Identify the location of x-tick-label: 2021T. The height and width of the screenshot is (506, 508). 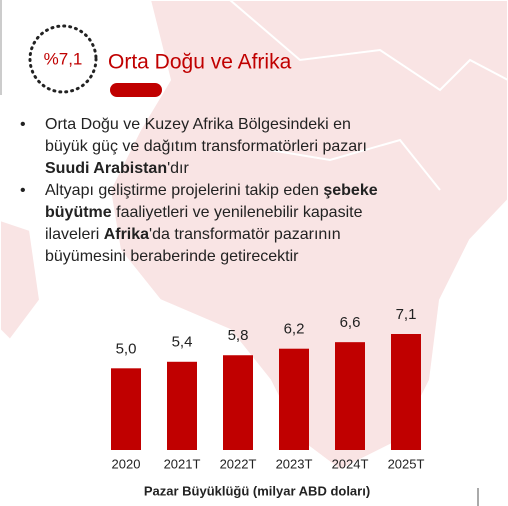
(182, 463).